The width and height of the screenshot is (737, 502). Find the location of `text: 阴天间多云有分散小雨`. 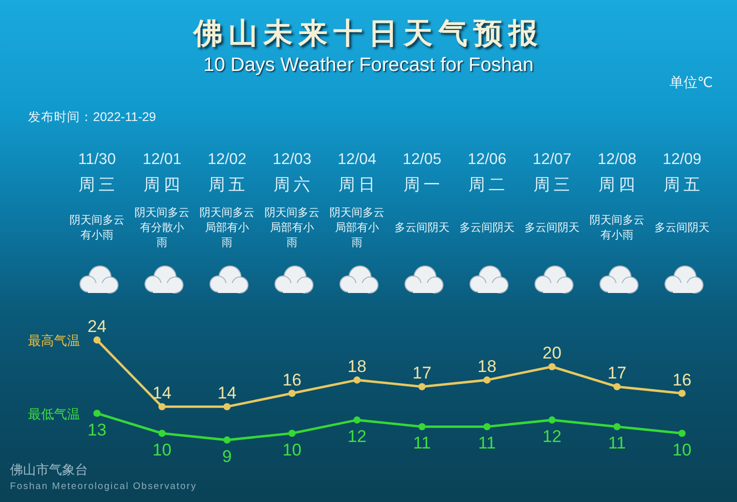

text: 阴天间多云有分散小雨 is located at coordinates (162, 228).